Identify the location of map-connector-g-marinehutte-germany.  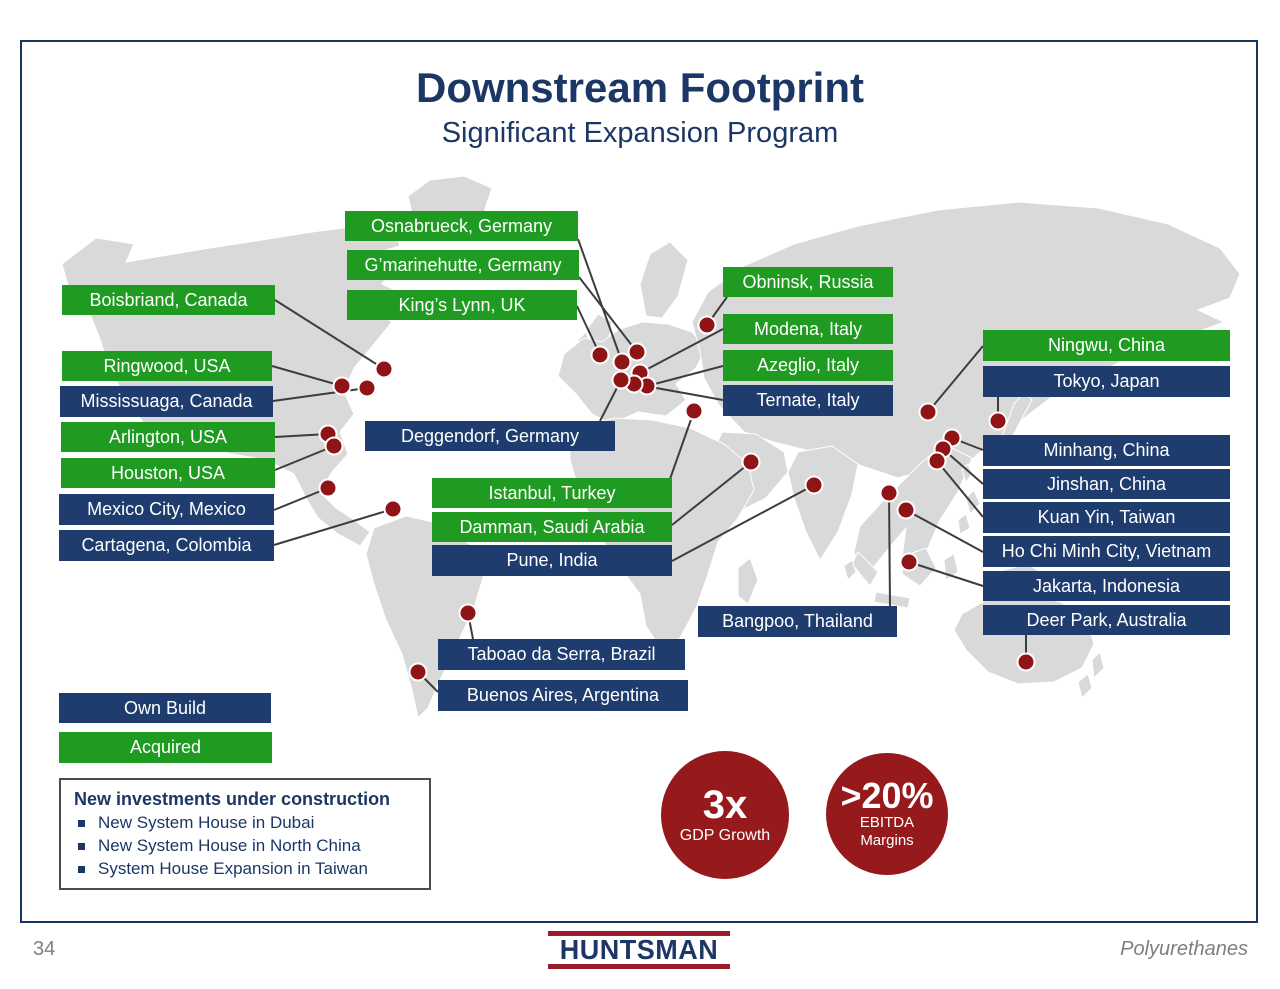
(608, 314).